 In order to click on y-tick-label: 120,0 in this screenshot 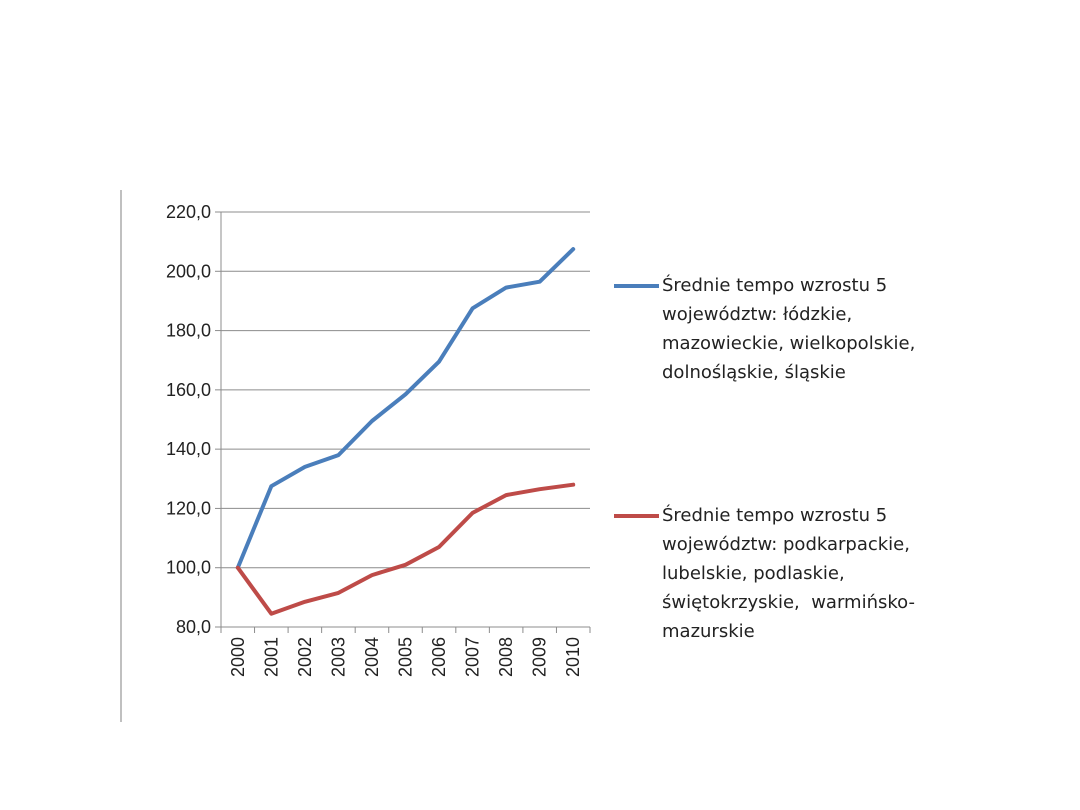, I will do `click(188, 508)`.